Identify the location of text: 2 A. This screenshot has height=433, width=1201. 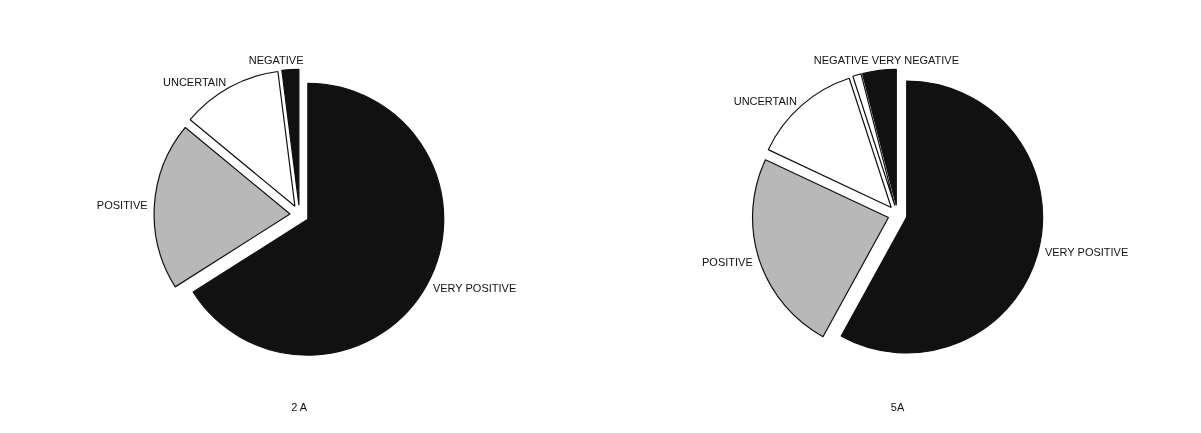
(299, 407).